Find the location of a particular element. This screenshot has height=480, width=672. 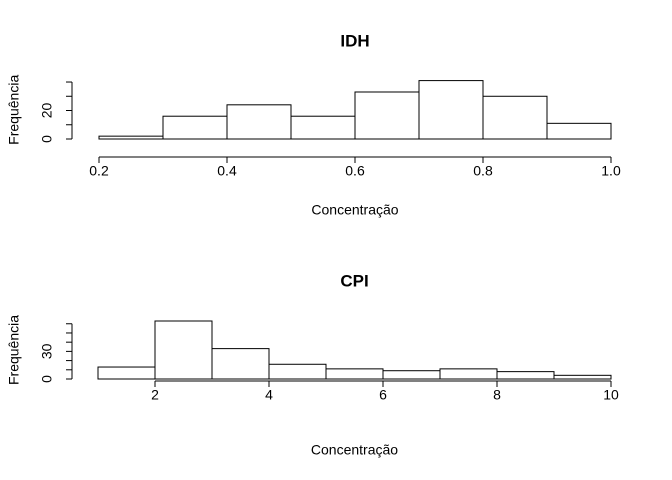

chart-title: CPI is located at coordinates (354, 280).